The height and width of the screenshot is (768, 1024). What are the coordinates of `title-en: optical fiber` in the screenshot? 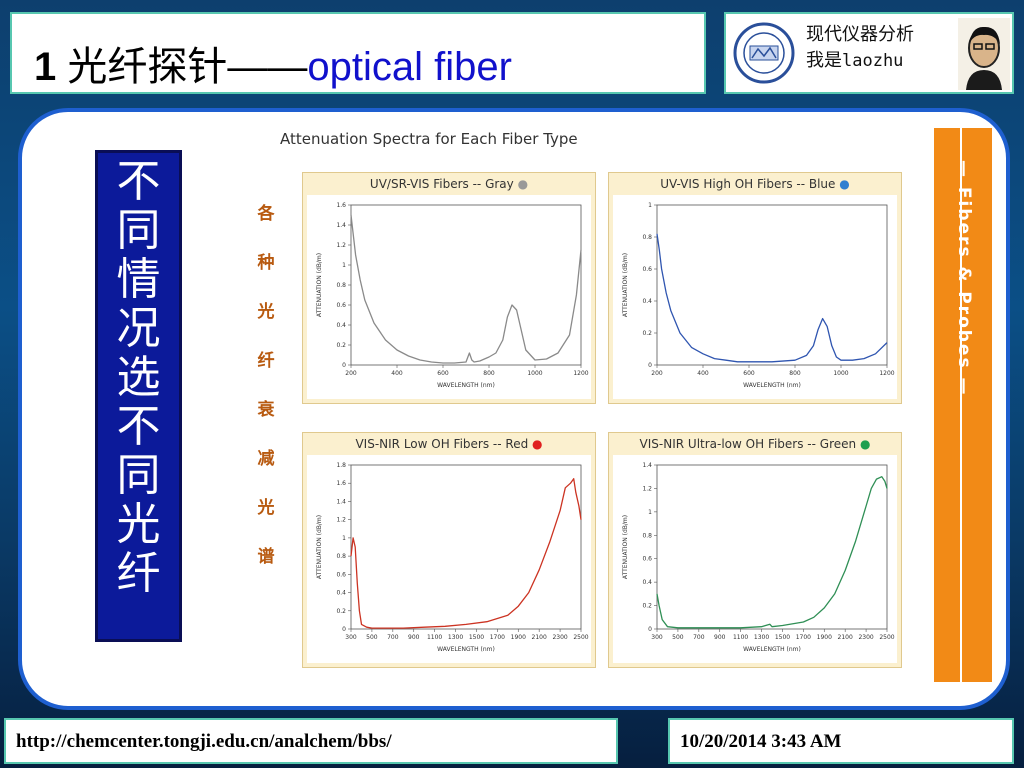 It's located at (409, 67).